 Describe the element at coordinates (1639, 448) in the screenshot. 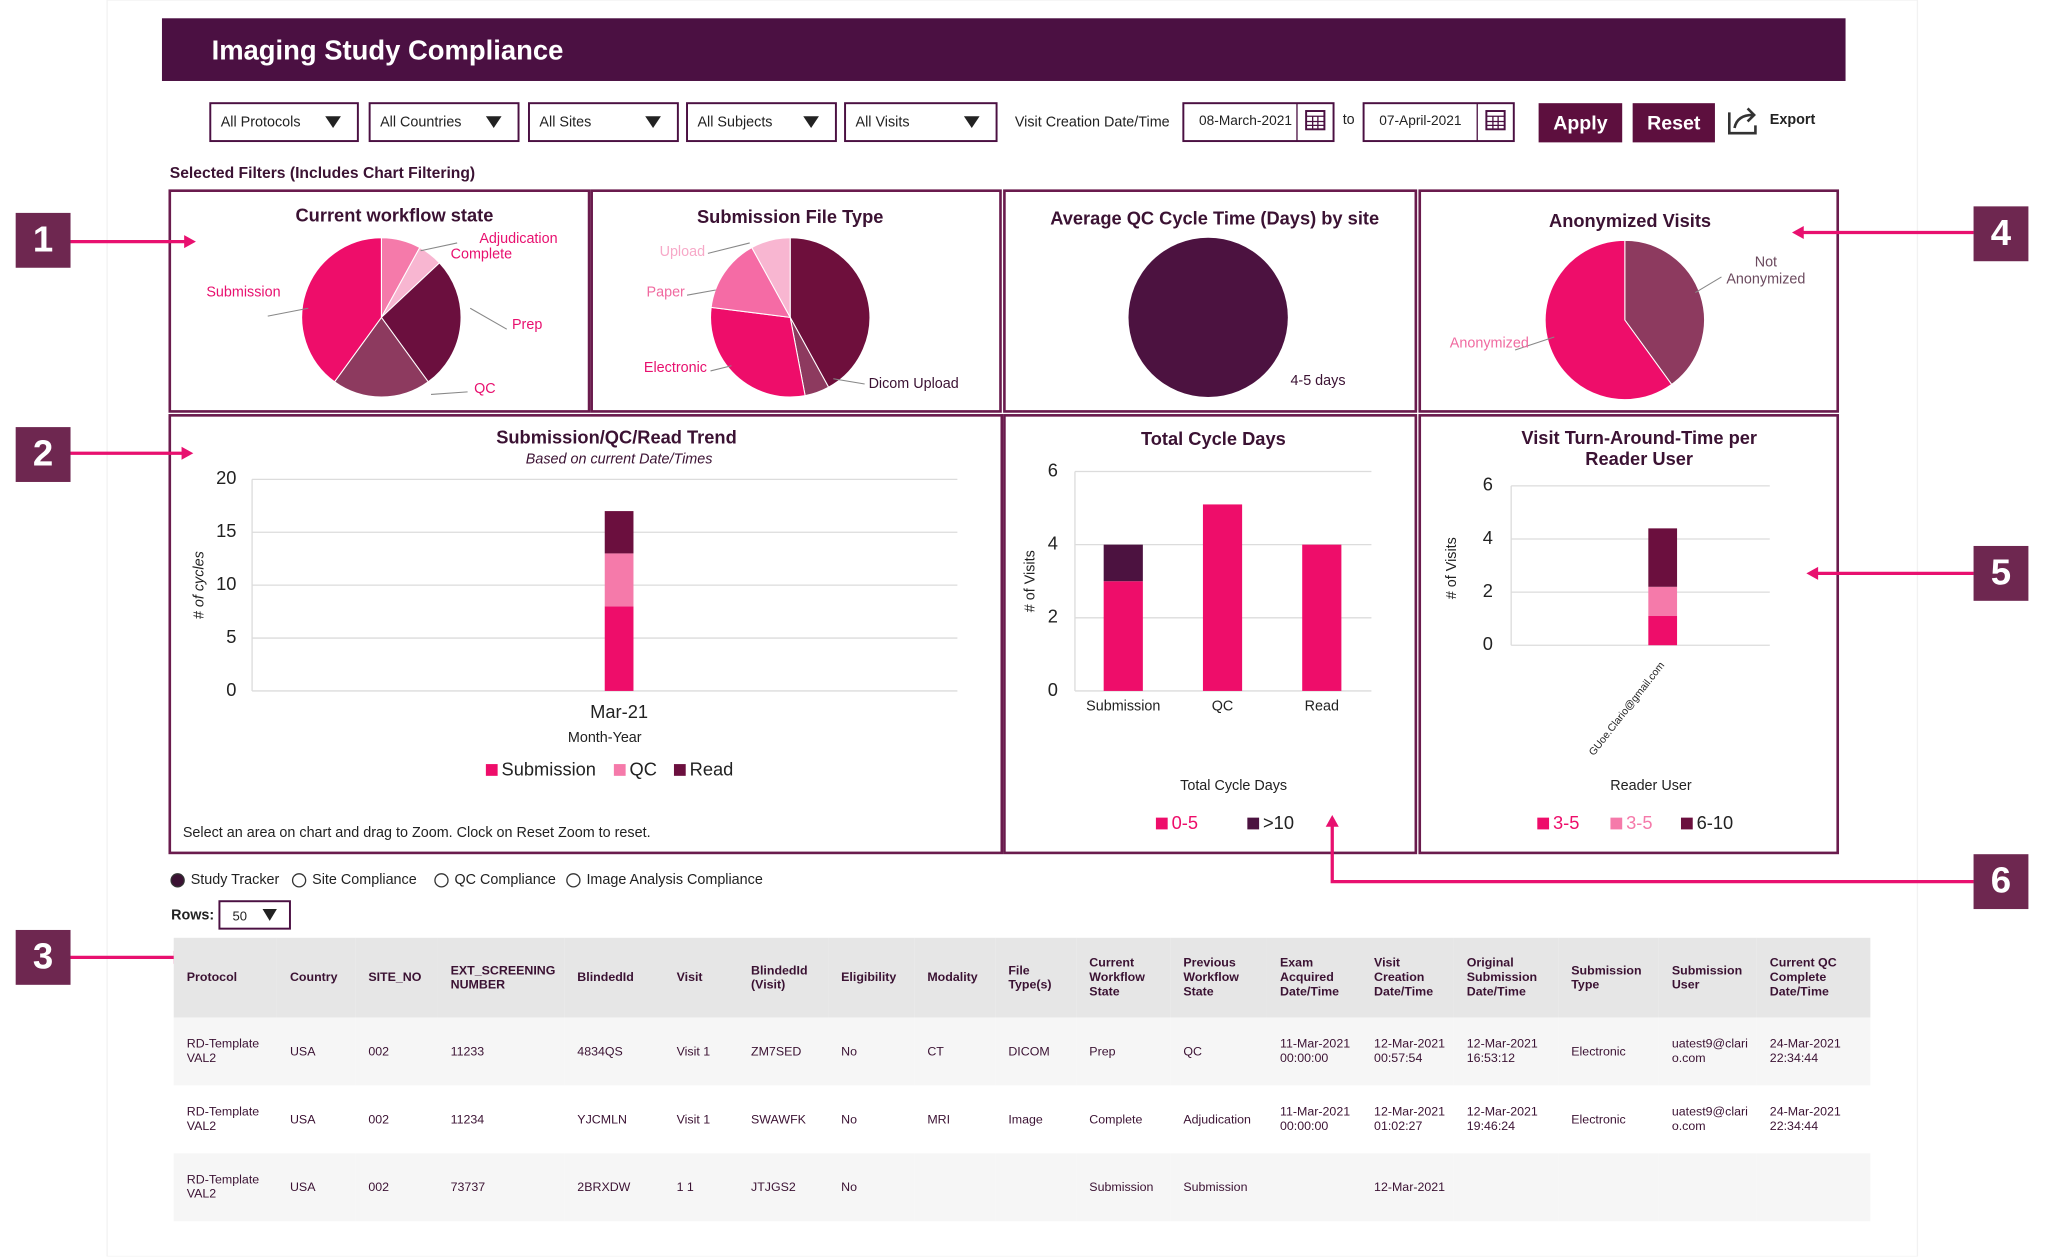

I see `chart-title: Visit Turn-Around-Time per Reader User` at that location.